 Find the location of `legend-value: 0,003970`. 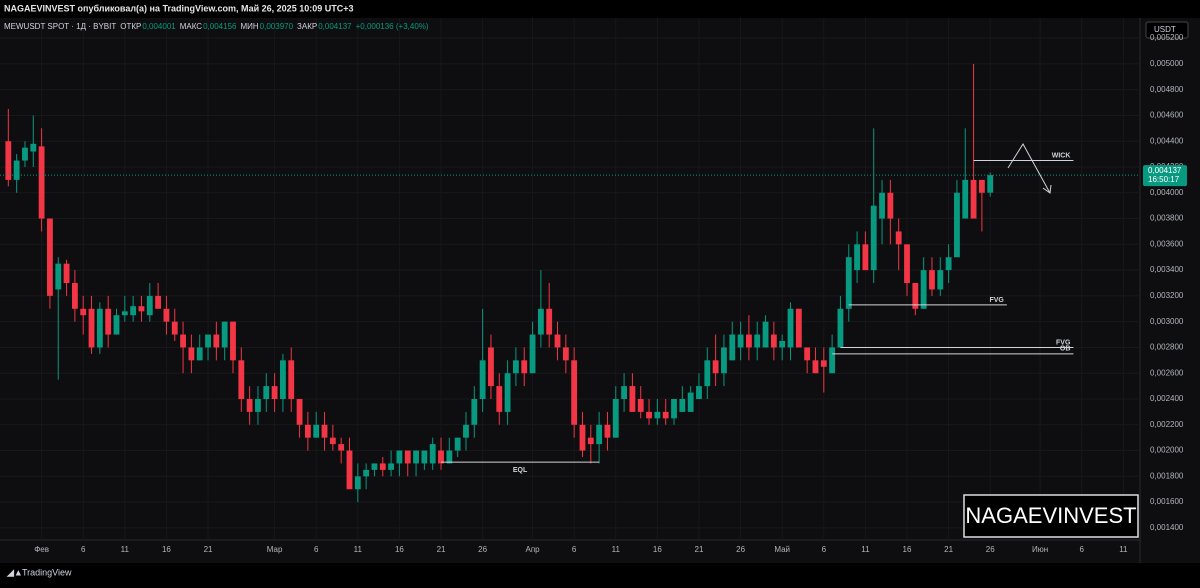

legend-value: 0,003970 is located at coordinates (277, 26).